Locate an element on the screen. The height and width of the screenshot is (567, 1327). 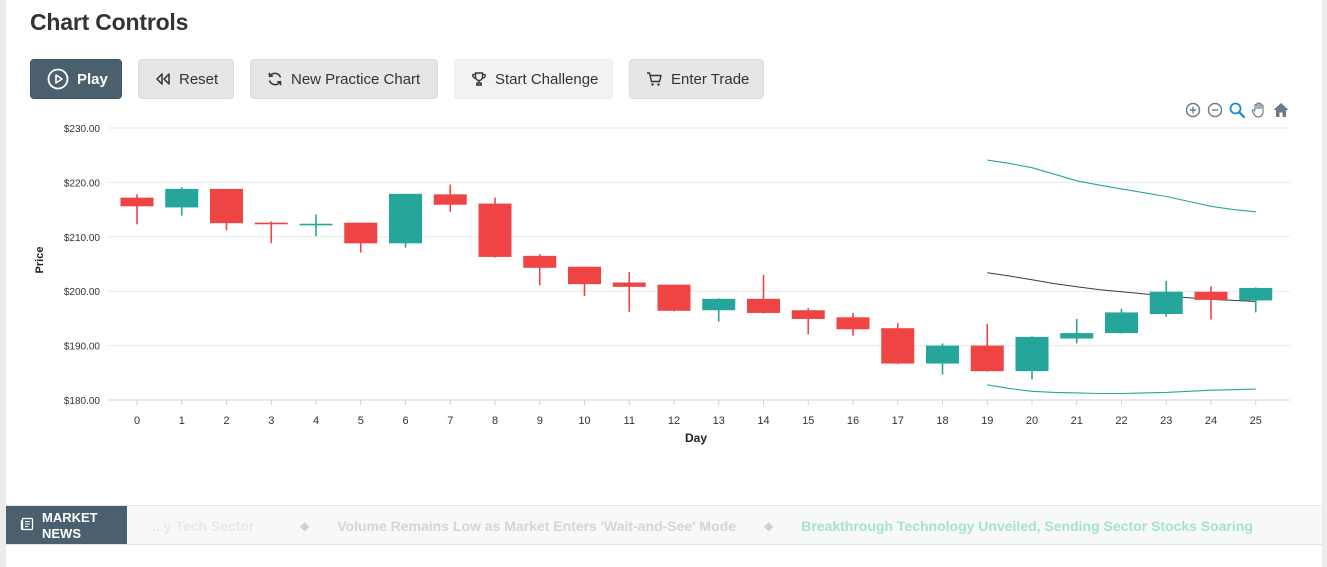
rewind-icon is located at coordinates (163, 79).